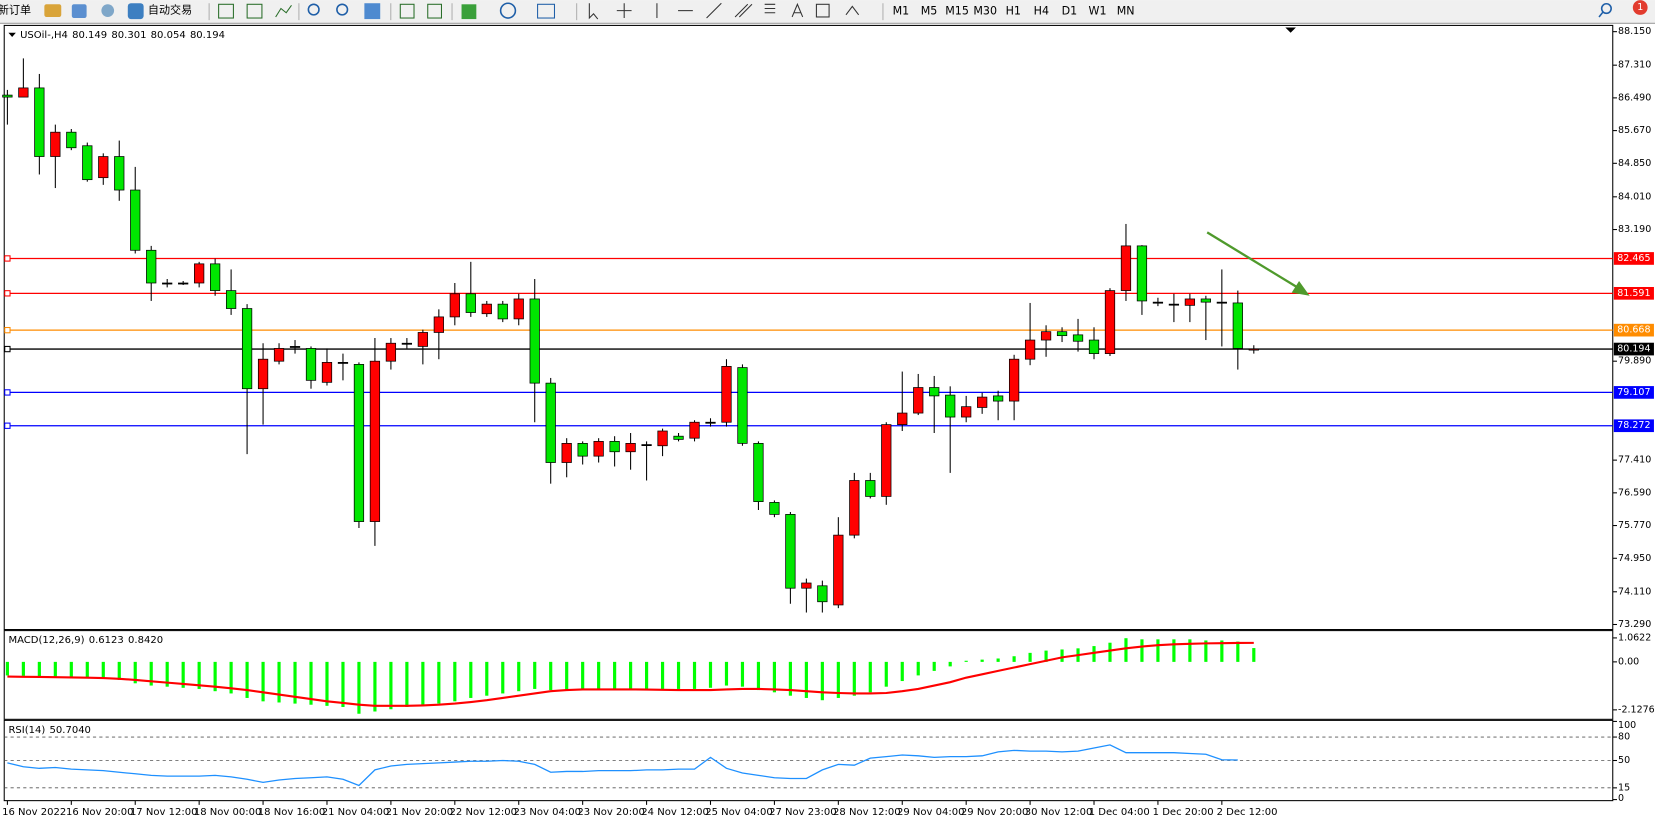 The image size is (1655, 825). What do you see at coordinates (44, 35) in the screenshot?
I see `header-part: USOil-,H4` at bounding box center [44, 35].